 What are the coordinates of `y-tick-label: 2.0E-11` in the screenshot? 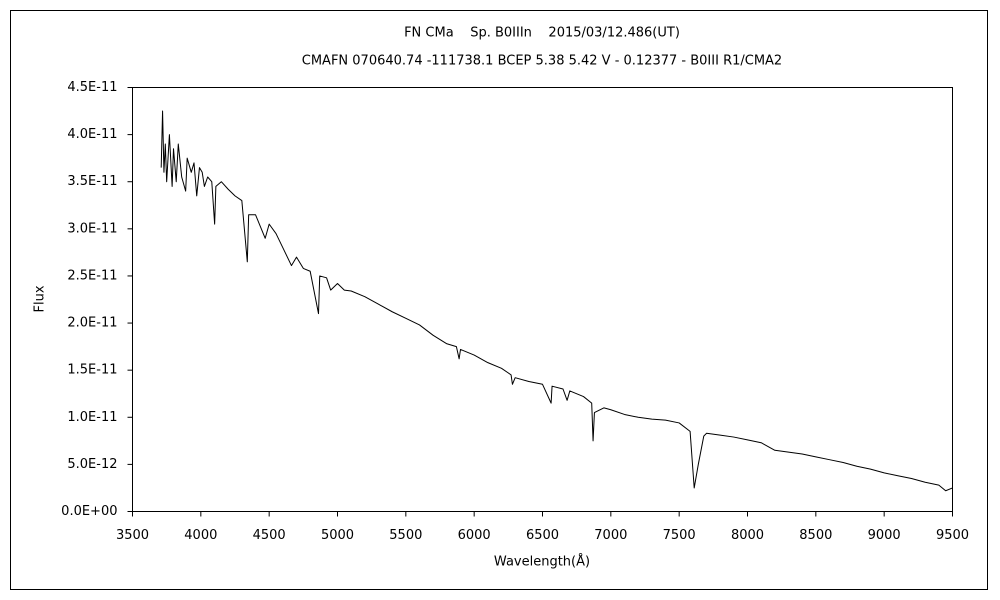 It's located at (92, 323).